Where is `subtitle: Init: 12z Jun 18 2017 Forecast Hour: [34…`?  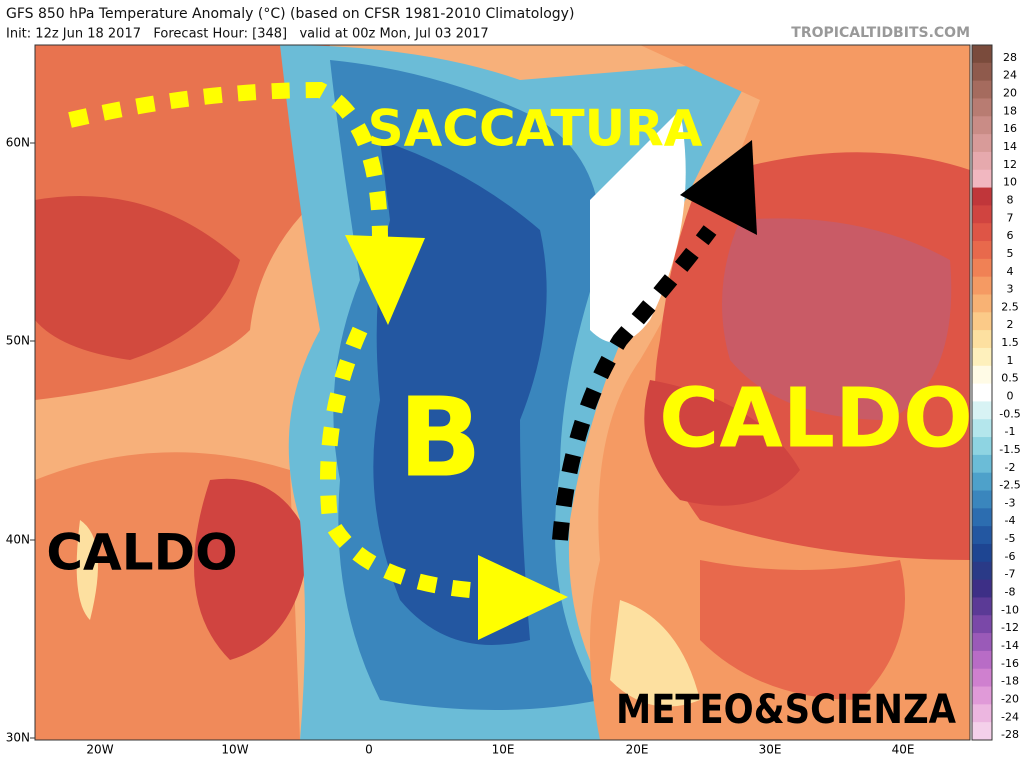 subtitle: Init: 12z Jun 18 2017 Forecast Hour: [34… is located at coordinates (247, 34).